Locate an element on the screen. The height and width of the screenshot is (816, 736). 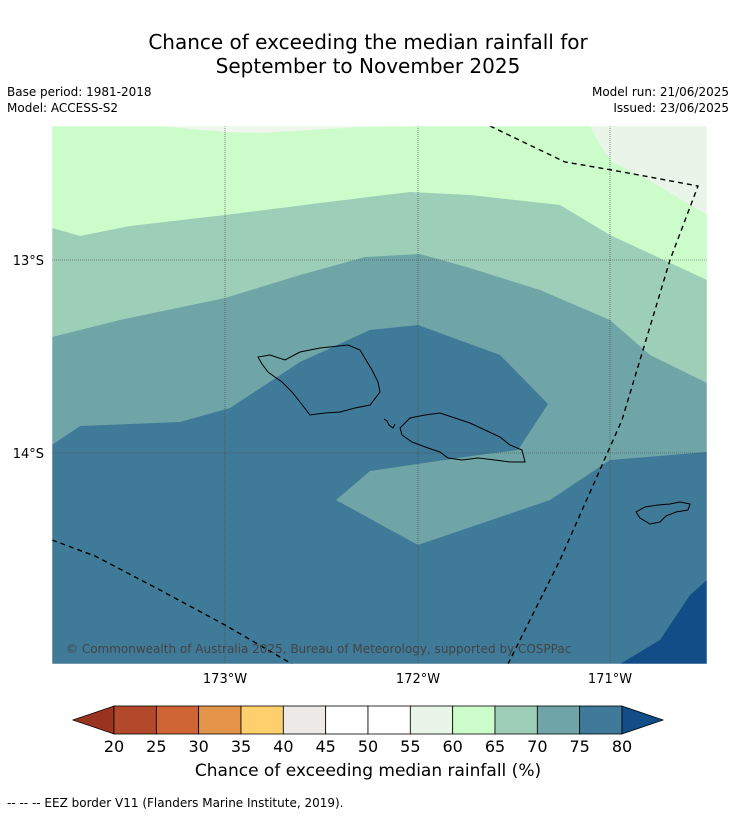
eez-border-southwest is located at coordinates (172, 601).